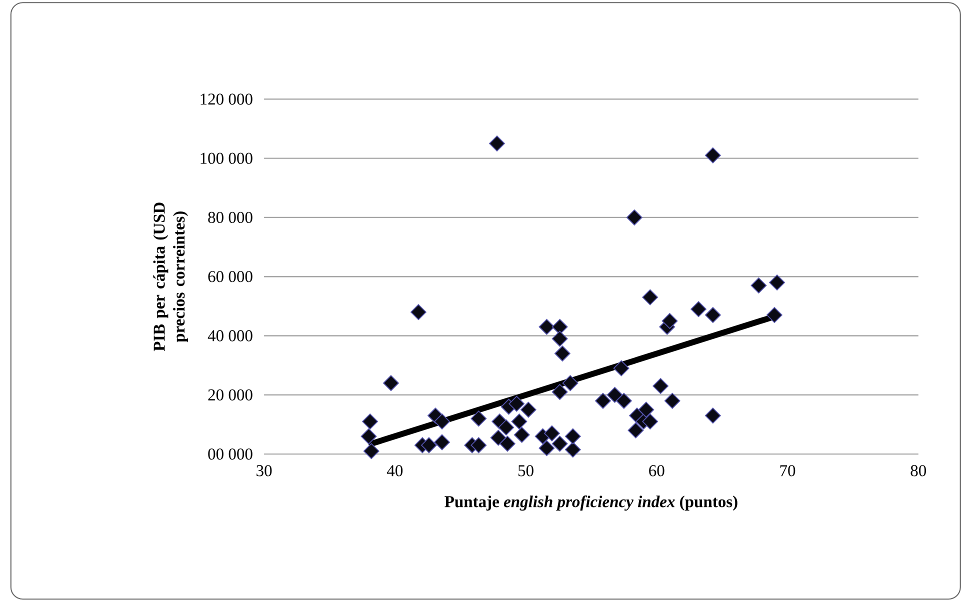 The image size is (963, 602). Describe the element at coordinates (226, 99) in the screenshot. I see `y-tick-label: 120 000` at that location.